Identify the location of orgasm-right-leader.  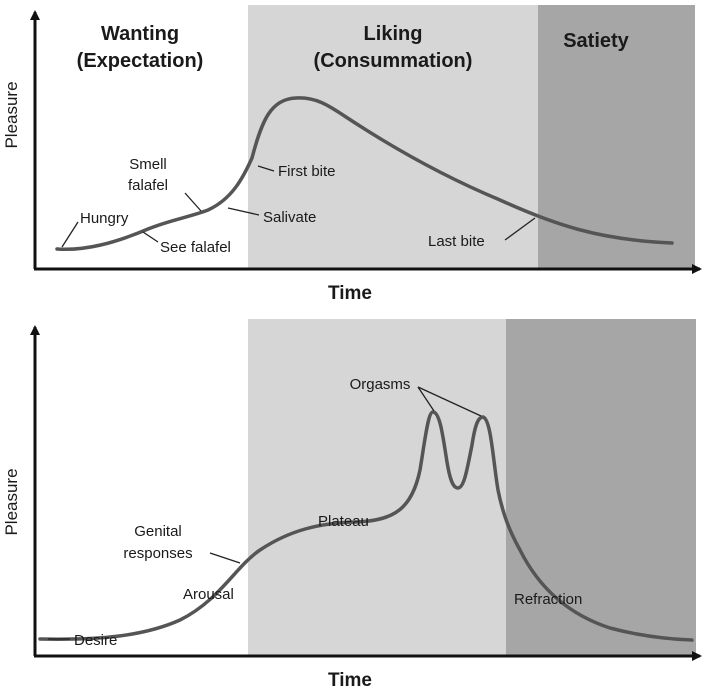
(449, 401).